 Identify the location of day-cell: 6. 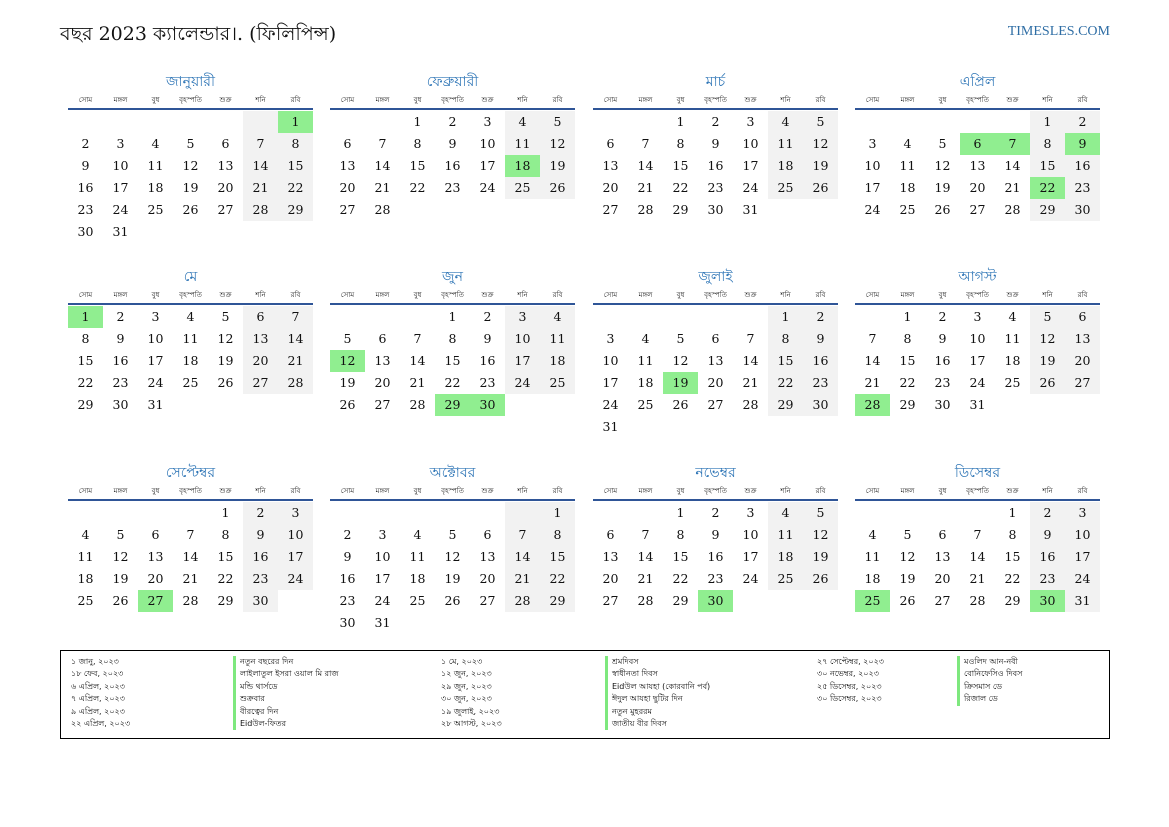
(347, 143).